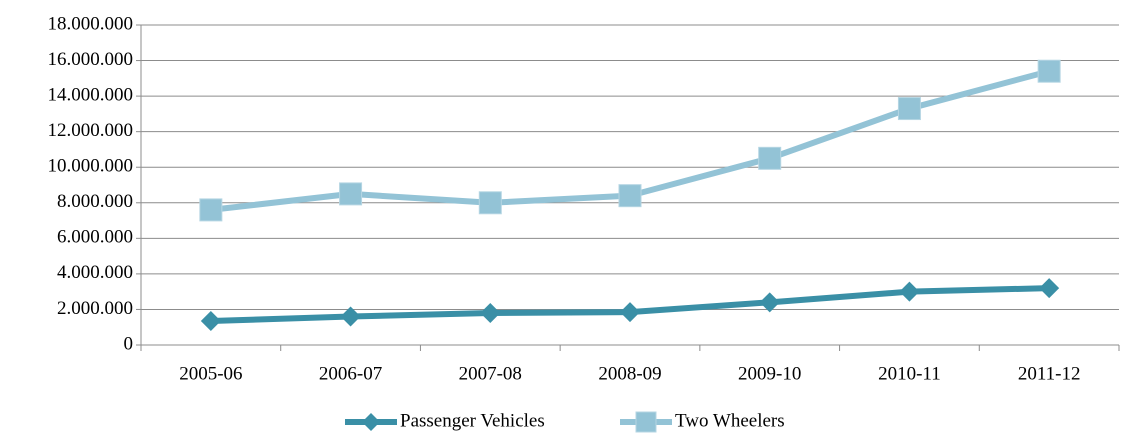 The height and width of the screenshot is (433, 1121). I want to click on y-tick-label: 0, so click(129, 343).